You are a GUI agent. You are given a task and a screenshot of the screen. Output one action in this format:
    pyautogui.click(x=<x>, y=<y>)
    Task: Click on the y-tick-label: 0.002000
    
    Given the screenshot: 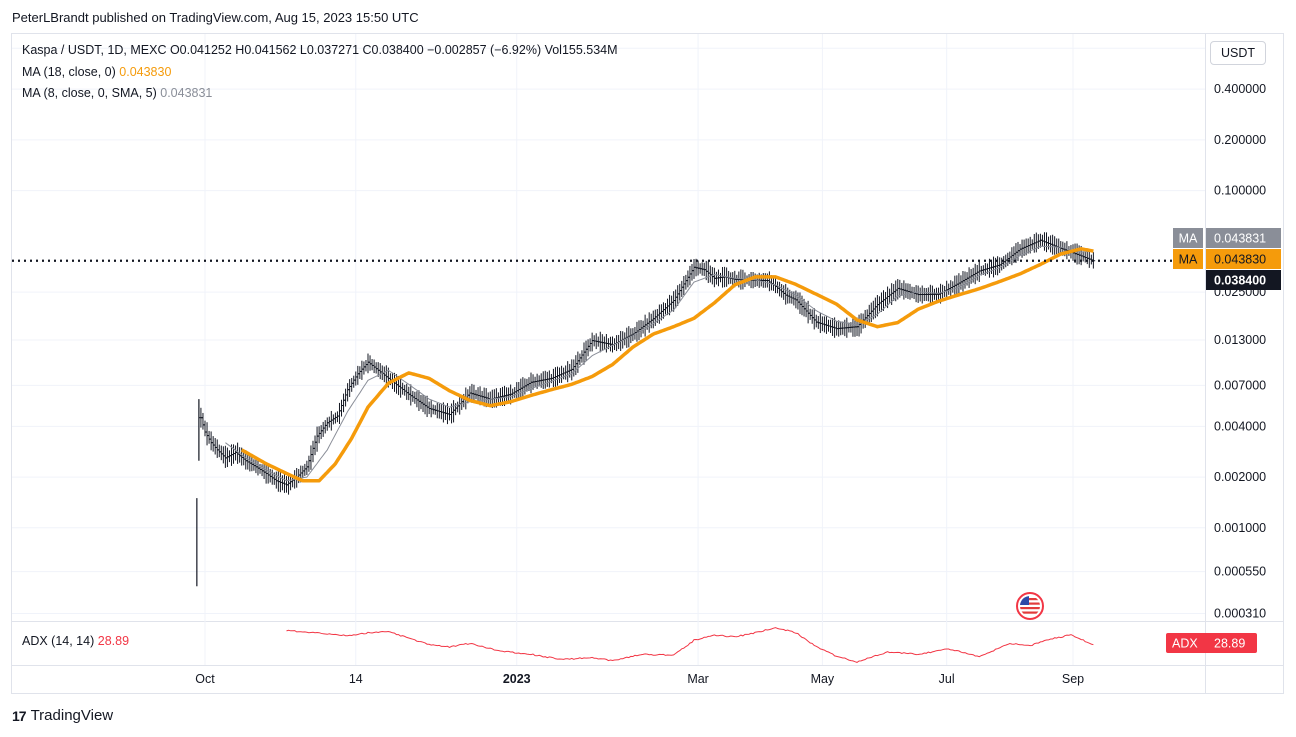 What is the action you would take?
    pyautogui.click(x=1240, y=477)
    